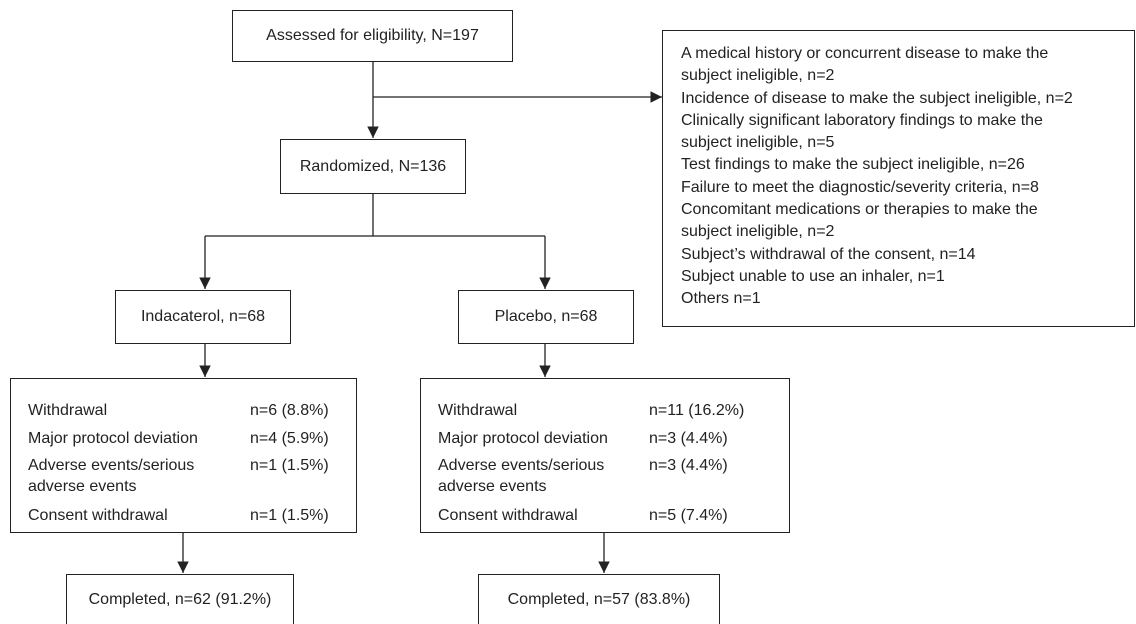 The height and width of the screenshot is (624, 1136). What do you see at coordinates (758, 143) in the screenshot?
I see `exclusion-line: subject ineligible, n=5` at bounding box center [758, 143].